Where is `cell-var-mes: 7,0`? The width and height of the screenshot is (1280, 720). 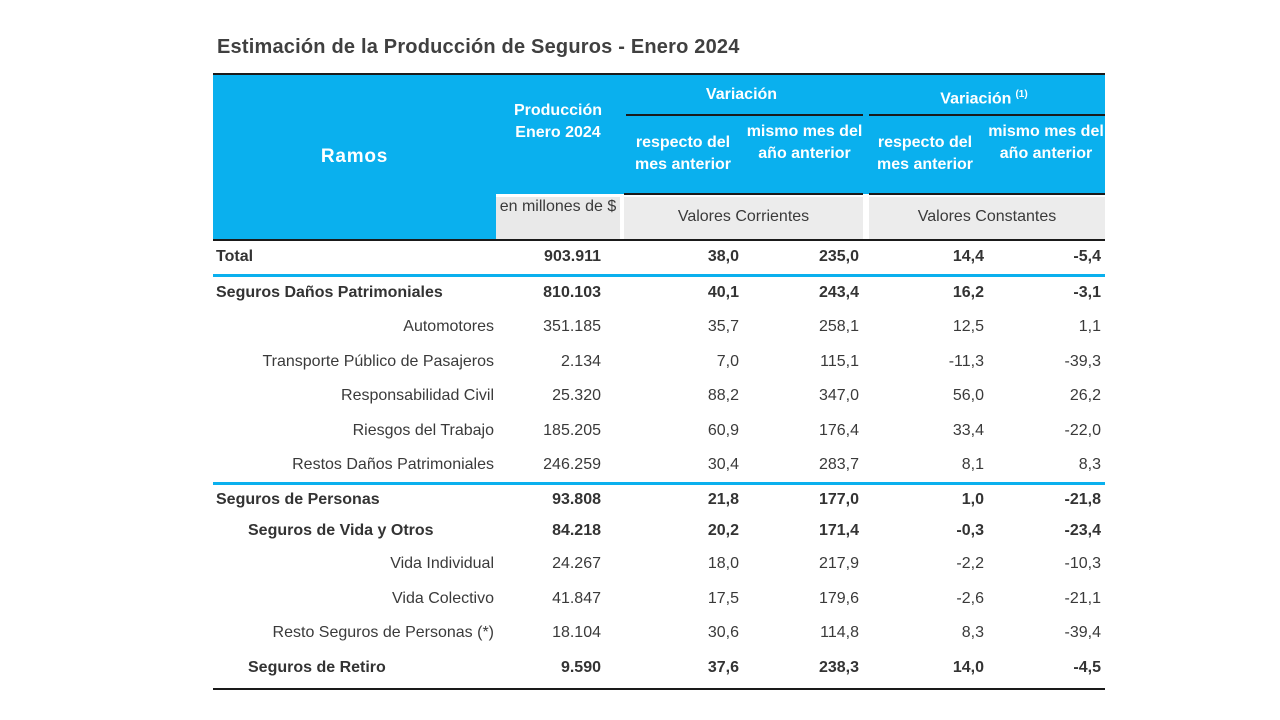
cell-var-mes: 7,0 is located at coordinates (727, 361).